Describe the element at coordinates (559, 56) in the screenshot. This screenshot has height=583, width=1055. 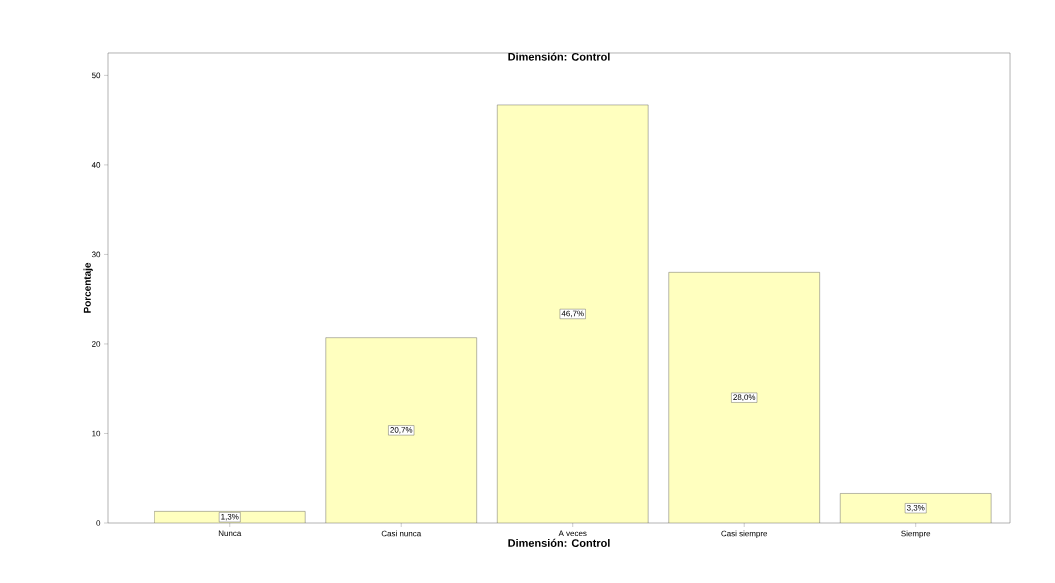
I see `chart-title: Dimensión: Control` at that location.